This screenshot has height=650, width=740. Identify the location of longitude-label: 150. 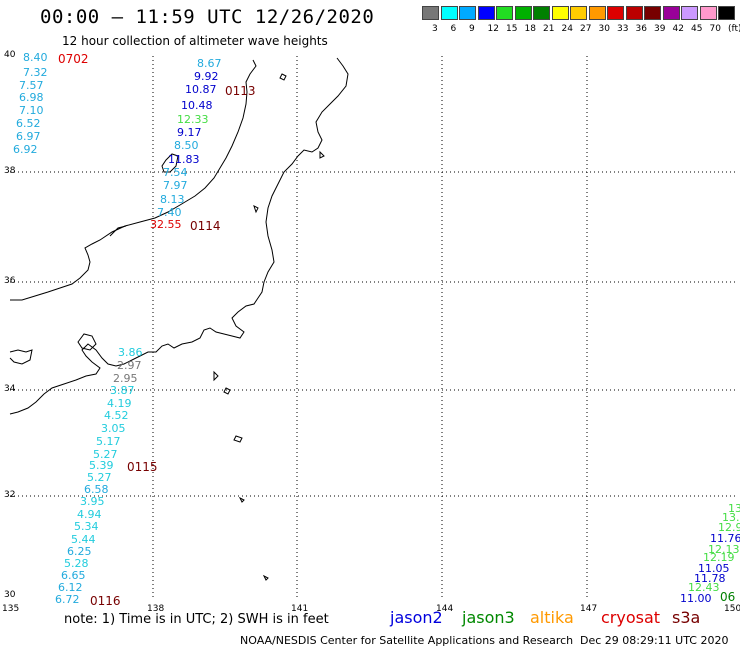
(732, 609).